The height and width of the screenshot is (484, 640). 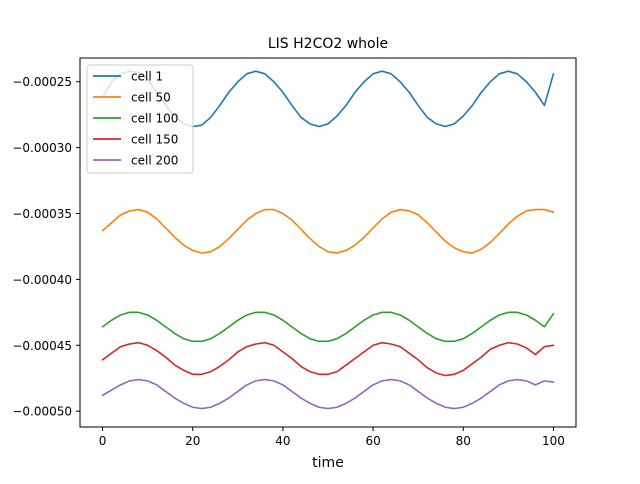 What do you see at coordinates (42, 214) in the screenshot?
I see `y-tick-label: −0.00035` at bounding box center [42, 214].